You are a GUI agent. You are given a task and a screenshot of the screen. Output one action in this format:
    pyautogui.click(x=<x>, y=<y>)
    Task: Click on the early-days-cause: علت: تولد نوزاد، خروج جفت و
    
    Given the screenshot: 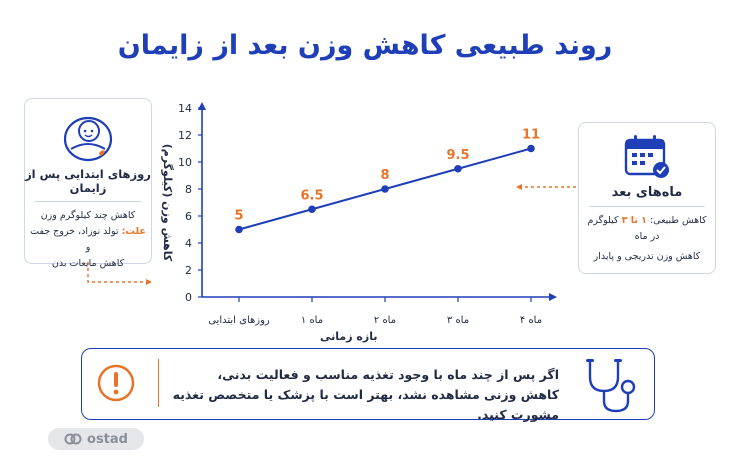 What is the action you would take?
    pyautogui.click(x=88, y=240)
    